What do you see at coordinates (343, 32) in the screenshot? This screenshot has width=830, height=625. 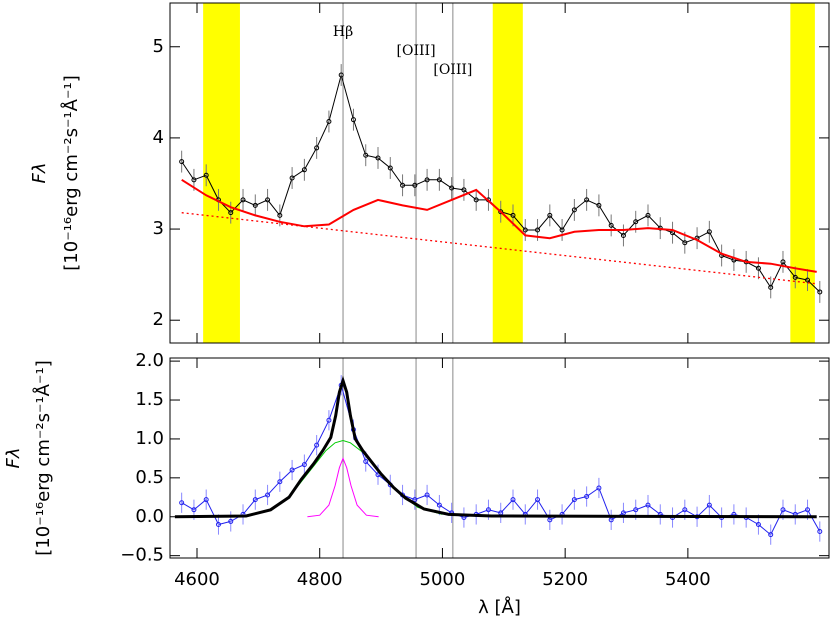 I see `line-label: Hβ` at bounding box center [343, 32].